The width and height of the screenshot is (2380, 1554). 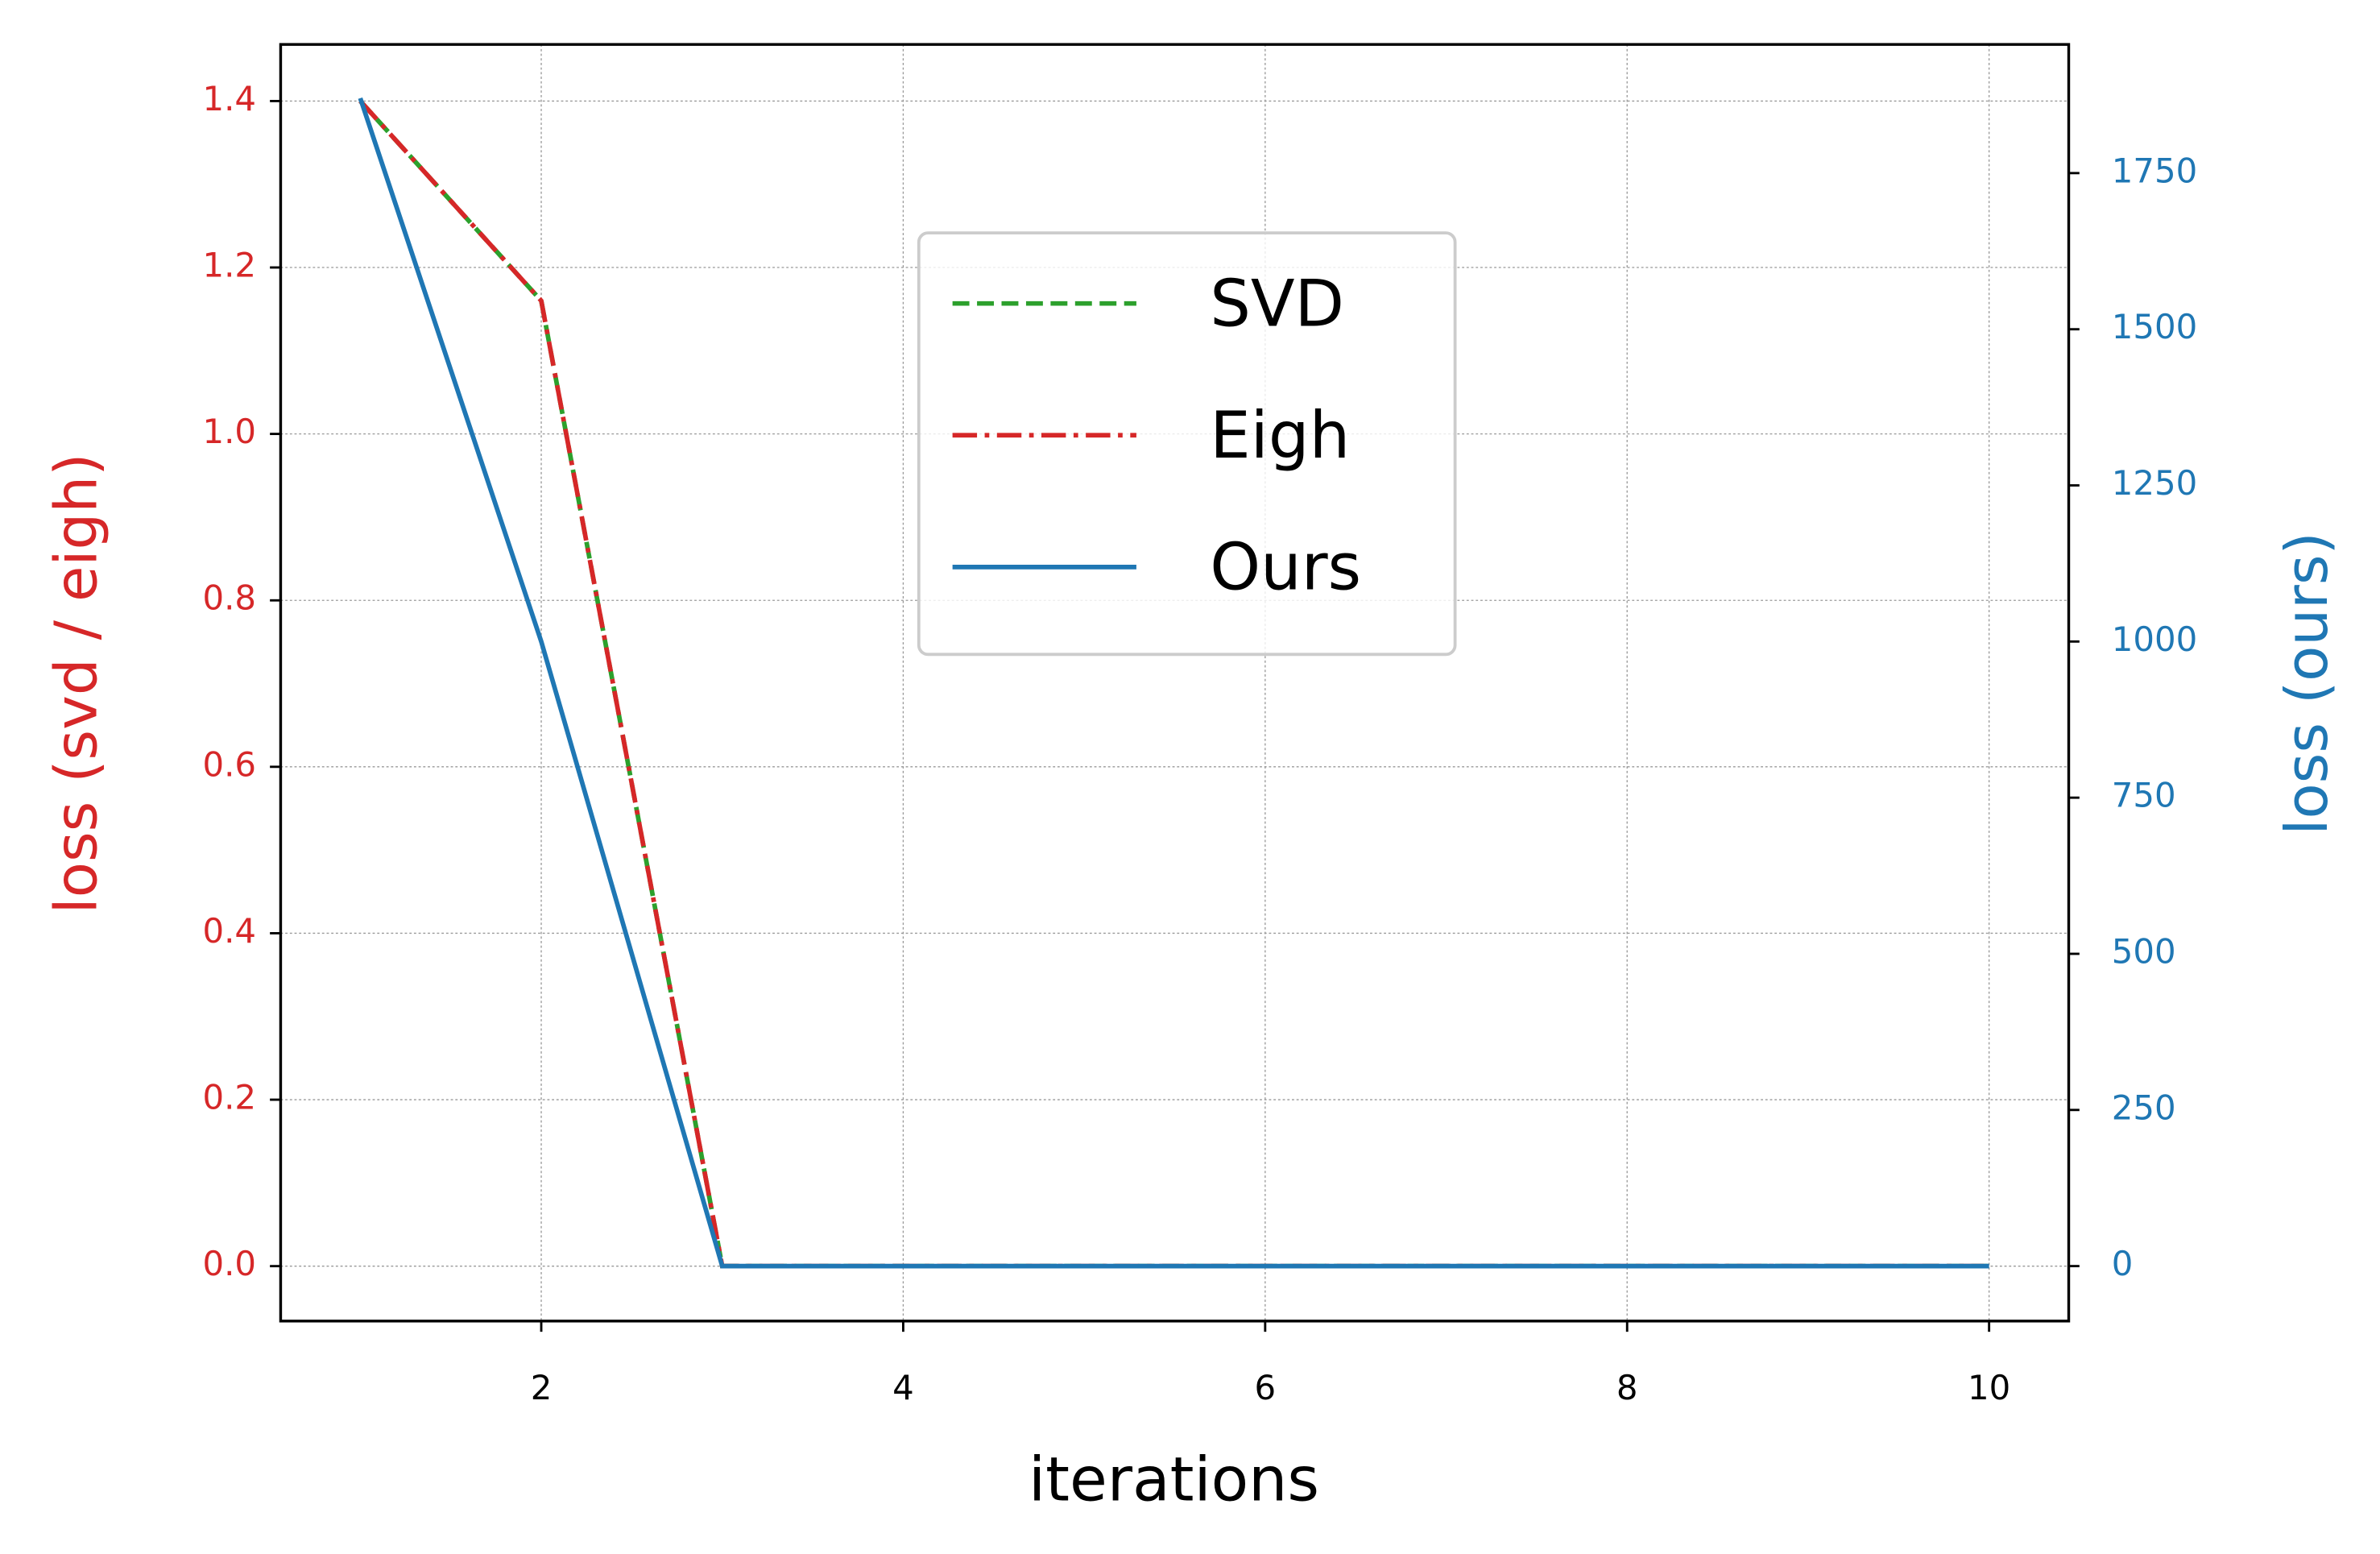 I want to click on y-tick-label: 0.8, so click(x=229, y=598).